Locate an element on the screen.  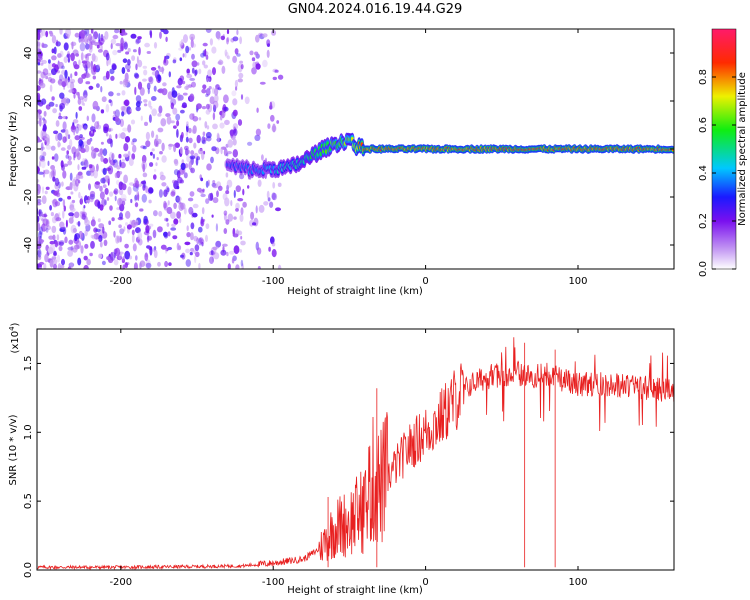
y-tick-label: 0.0 is located at coordinates (28, 570).